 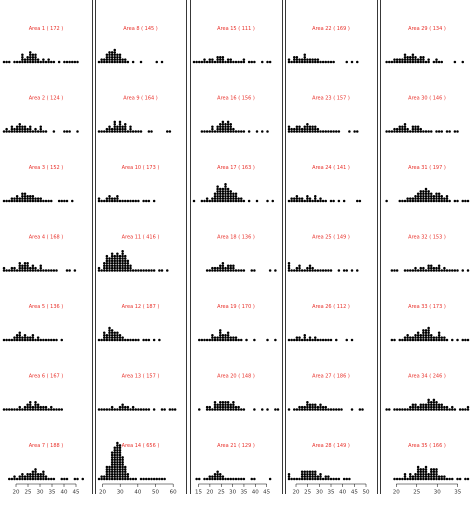 I want to click on panel-area-34: Area 34 ( 246 ), so click(x=427, y=392).